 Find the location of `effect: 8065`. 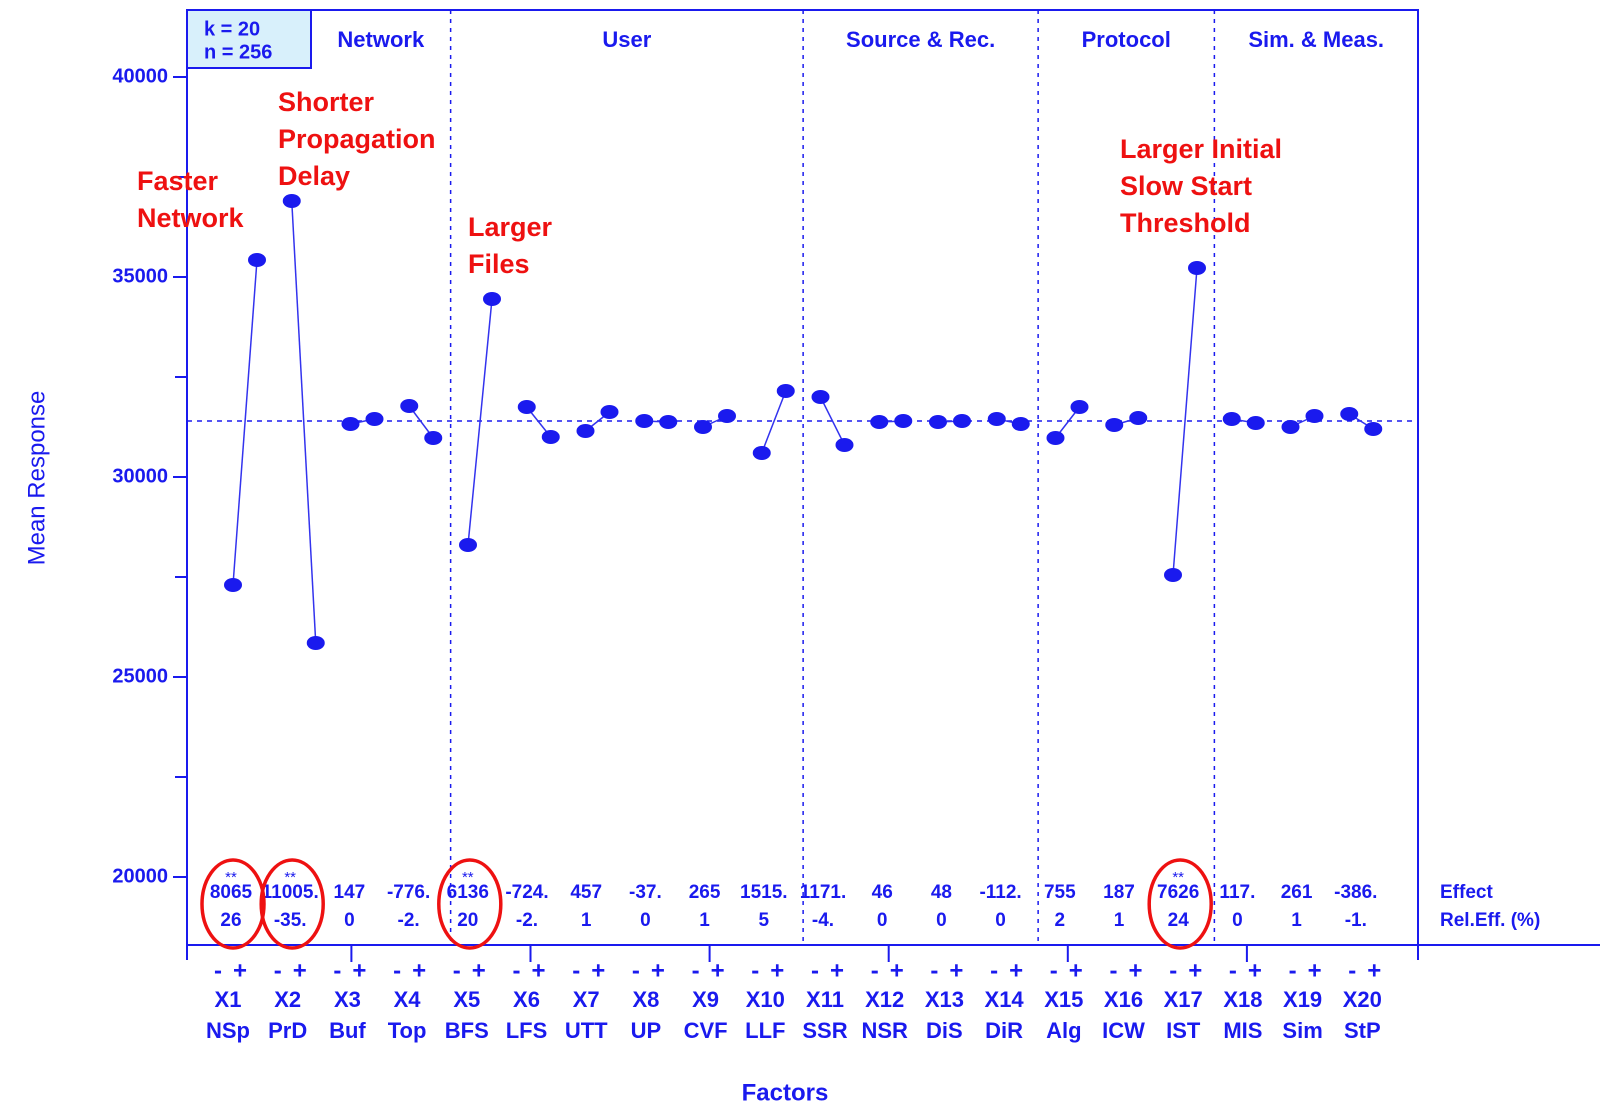

effect: 8065 is located at coordinates (231, 892).